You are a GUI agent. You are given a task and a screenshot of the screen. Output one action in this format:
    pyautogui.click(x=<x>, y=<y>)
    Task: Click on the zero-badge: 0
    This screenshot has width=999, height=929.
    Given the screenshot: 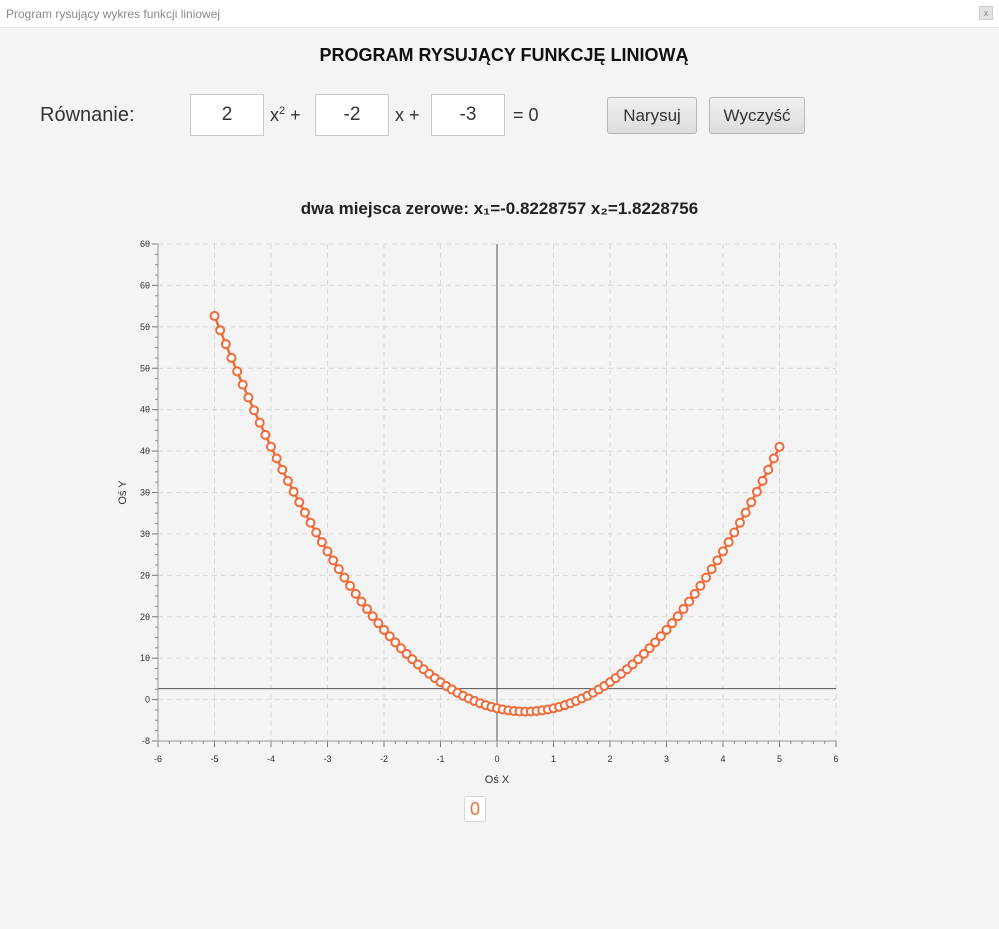 What is the action you would take?
    pyautogui.click(x=475, y=809)
    